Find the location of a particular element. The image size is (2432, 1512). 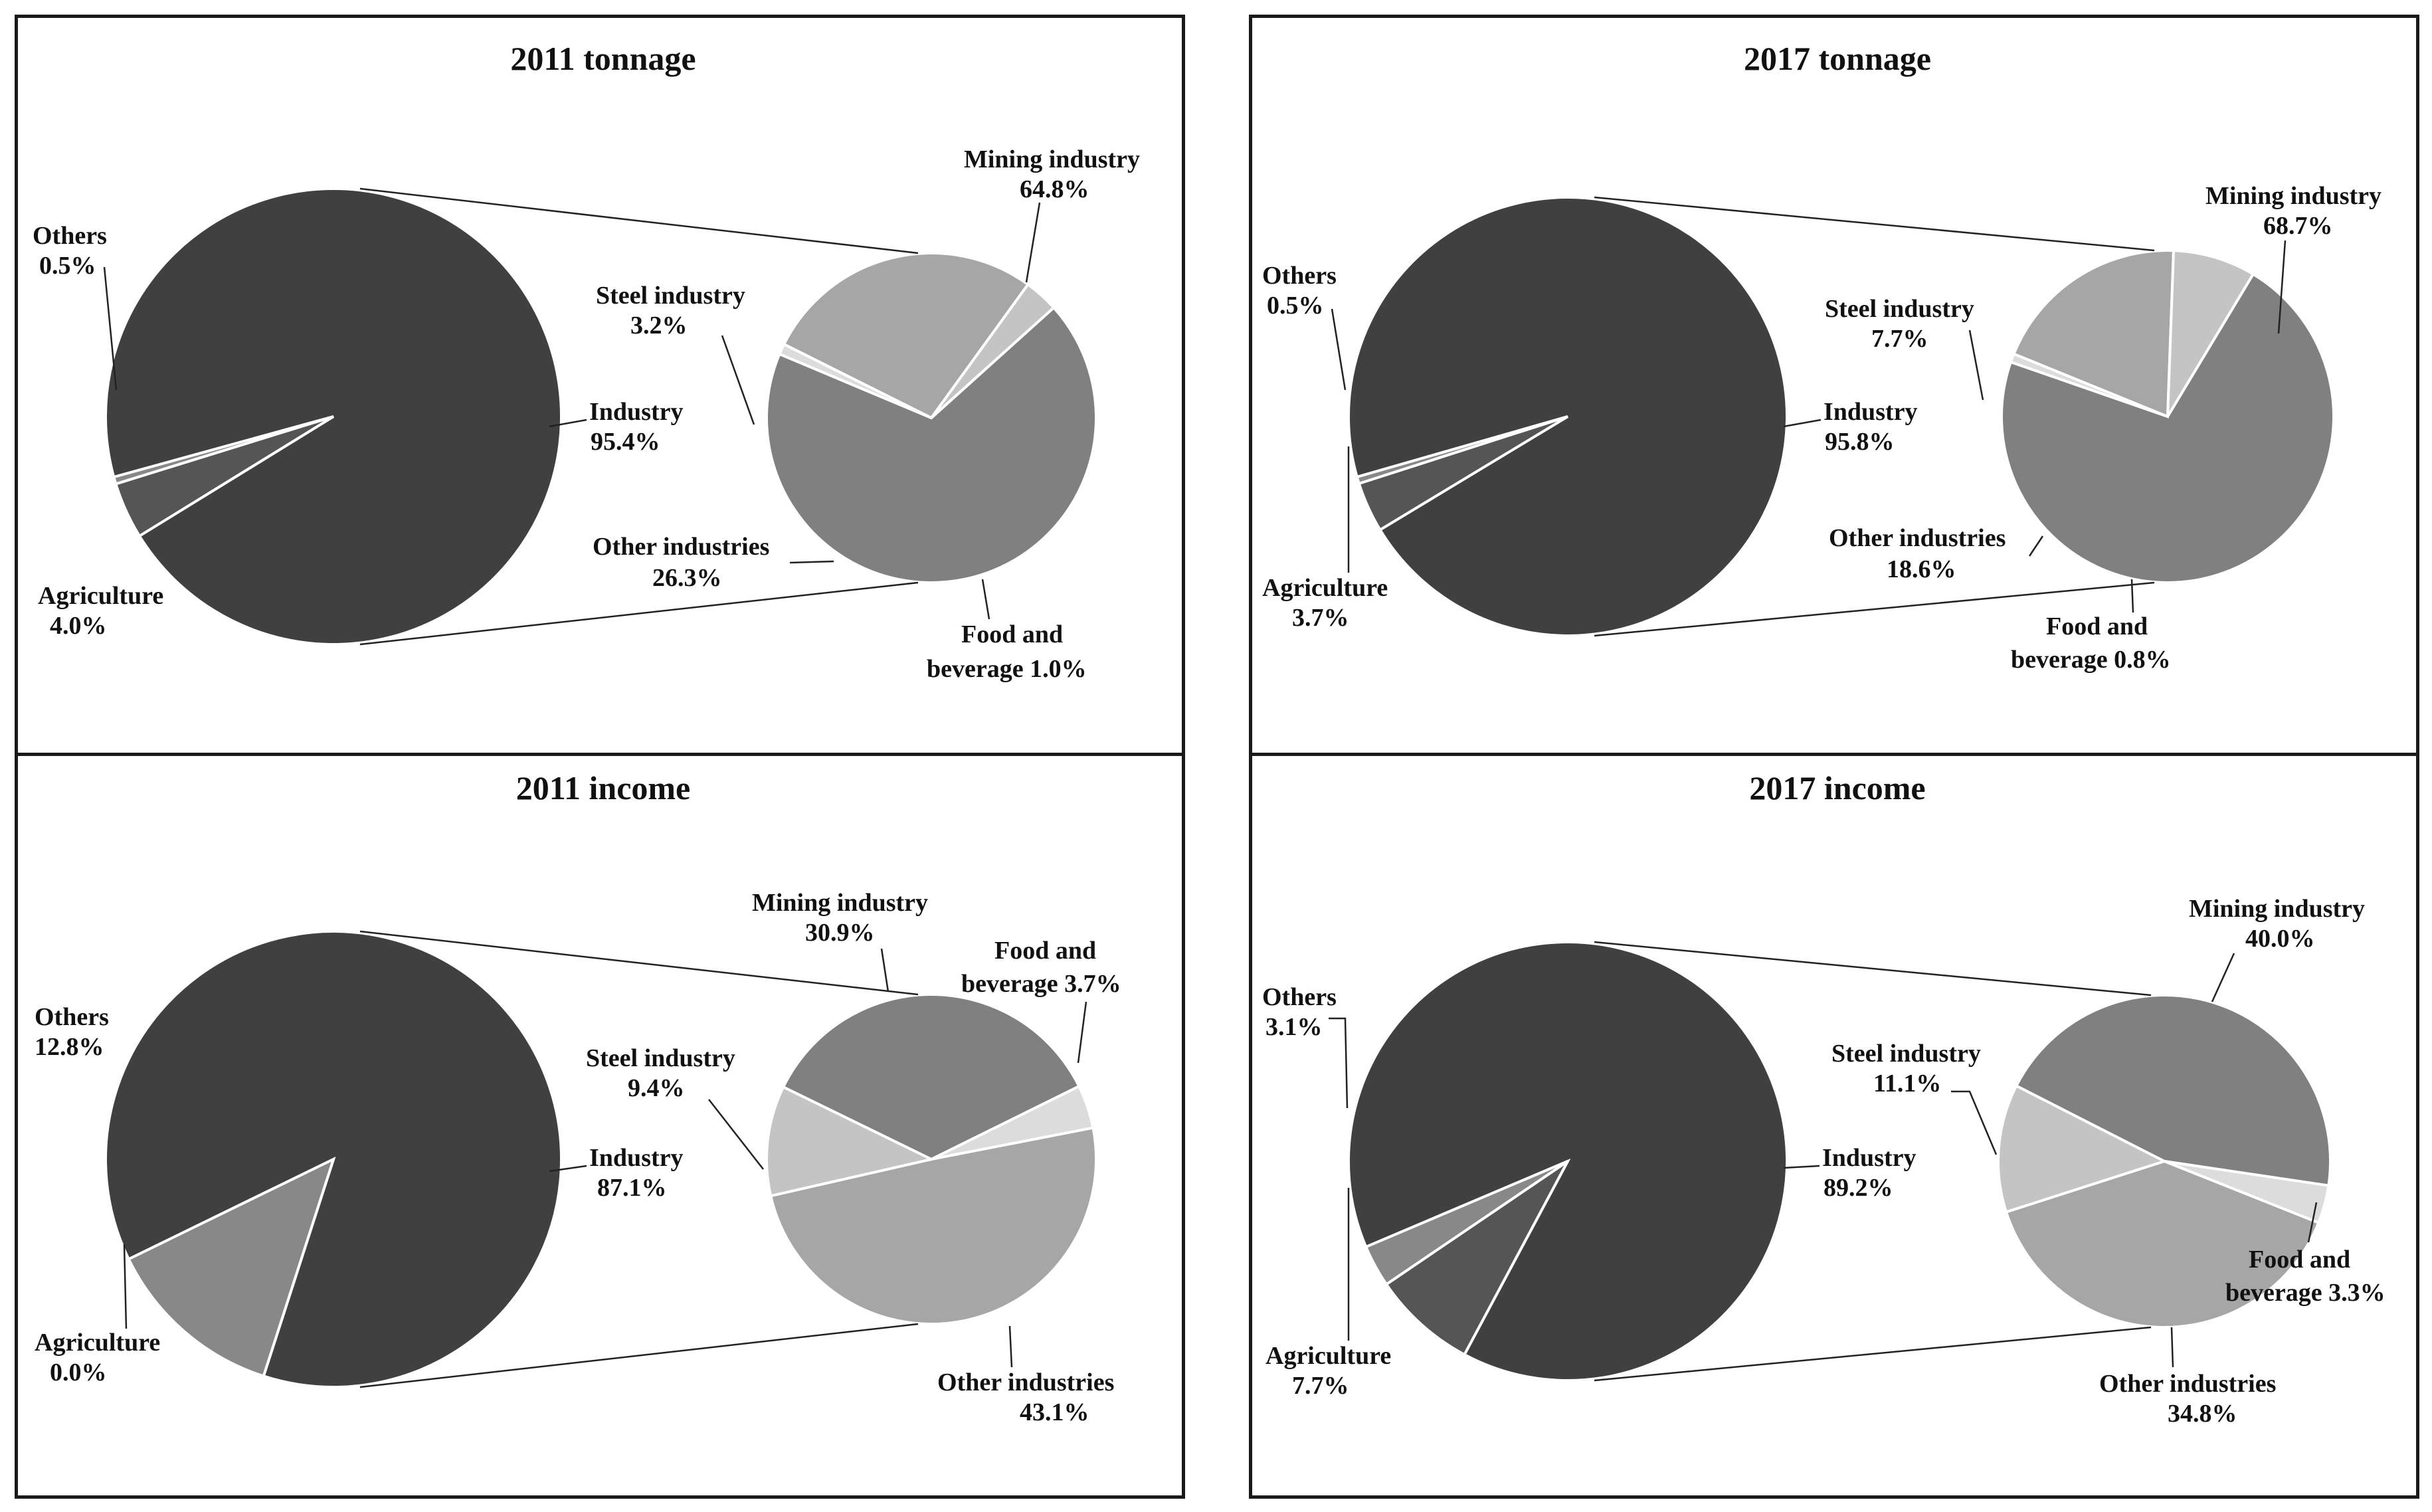

label-main-agriculture: Agriculture 7.7% is located at coordinates (1328, 1294).